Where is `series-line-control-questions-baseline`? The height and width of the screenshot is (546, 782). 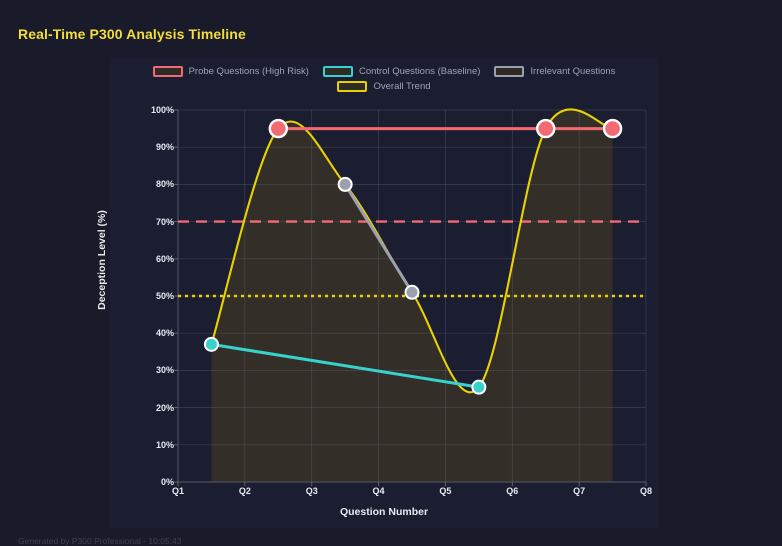
series-line-control-questions-baseline is located at coordinates (345, 365).